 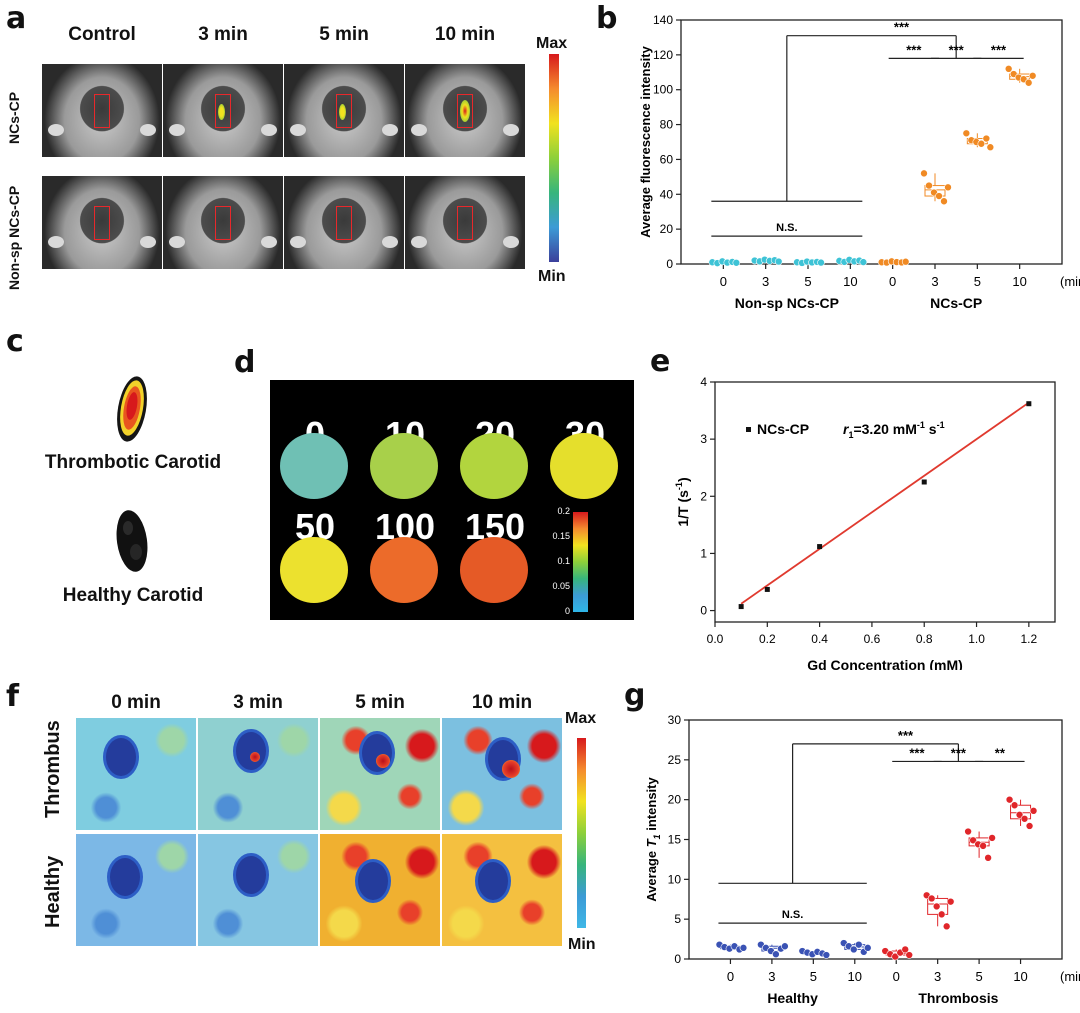 I want to click on group-label: Healthy, so click(x=792, y=998).